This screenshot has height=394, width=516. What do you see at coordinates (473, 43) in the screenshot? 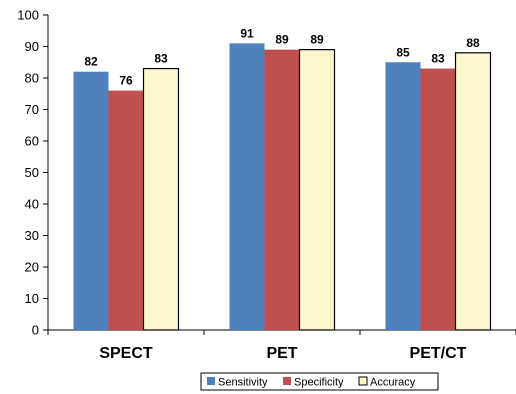
I see `data-label: 88` at bounding box center [473, 43].